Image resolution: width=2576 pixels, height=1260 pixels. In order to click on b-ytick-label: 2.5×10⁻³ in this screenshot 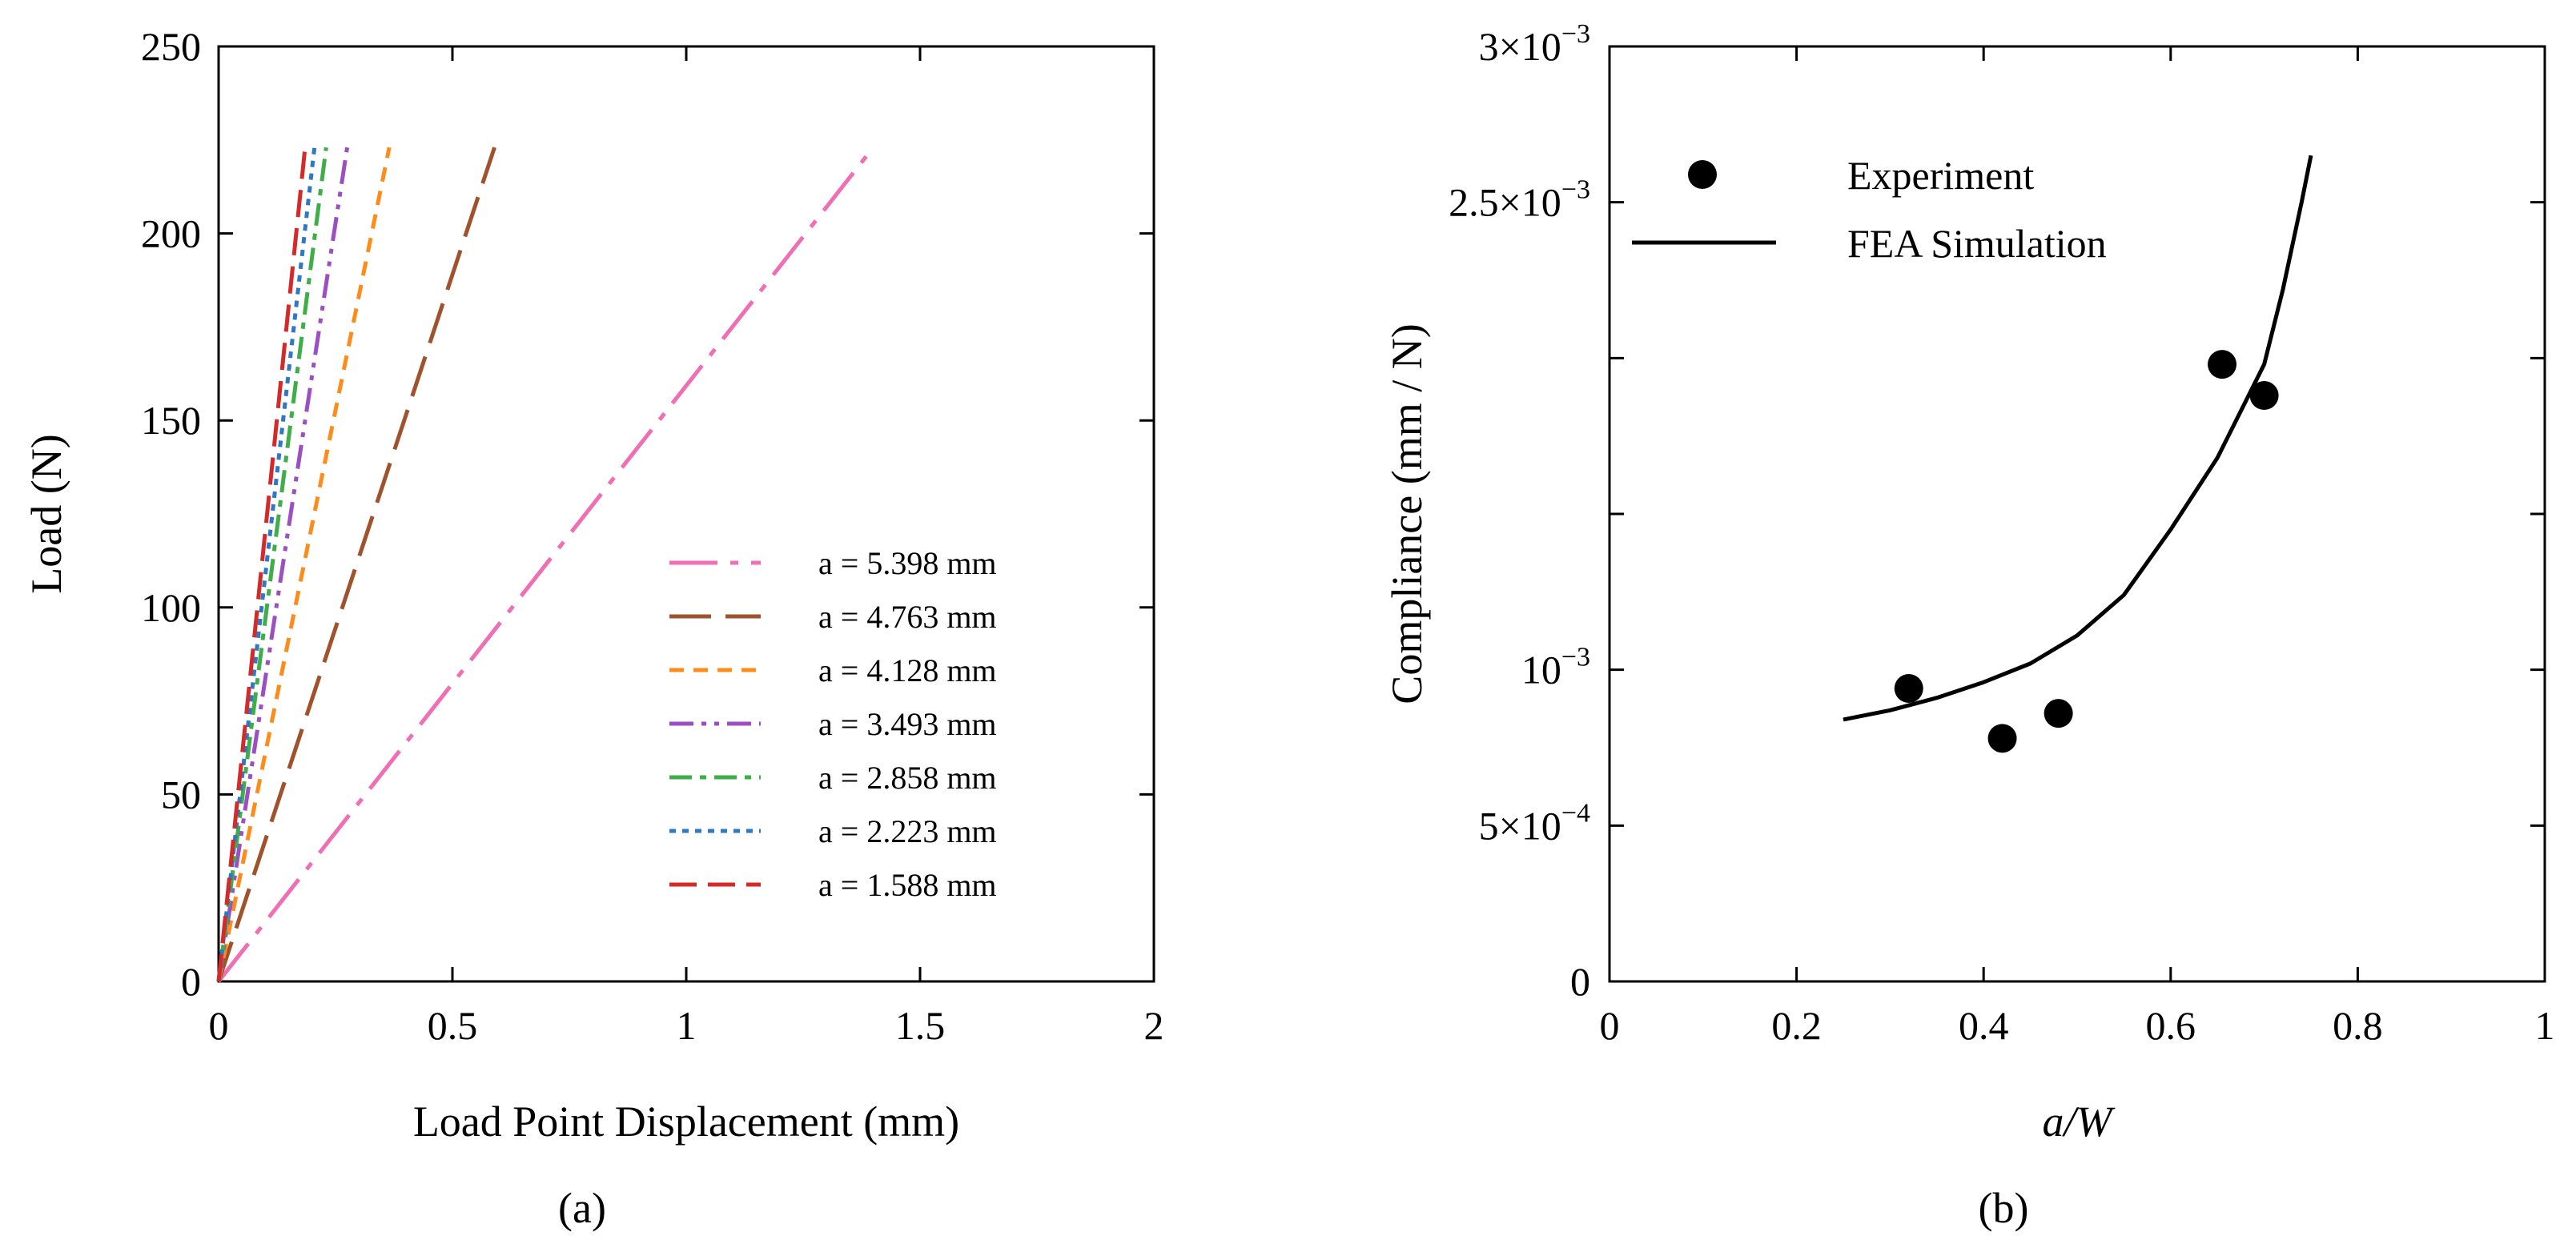, I will do `click(1519, 200)`.